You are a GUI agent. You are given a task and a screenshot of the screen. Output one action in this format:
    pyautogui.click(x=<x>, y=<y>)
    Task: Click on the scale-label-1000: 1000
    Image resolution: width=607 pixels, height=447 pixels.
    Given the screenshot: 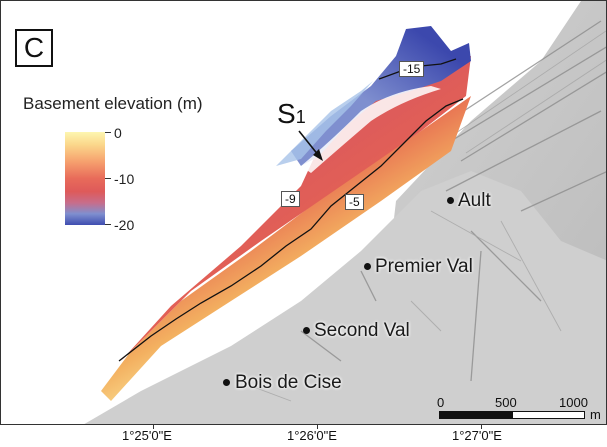 What is the action you would take?
    pyautogui.click(x=573, y=402)
    